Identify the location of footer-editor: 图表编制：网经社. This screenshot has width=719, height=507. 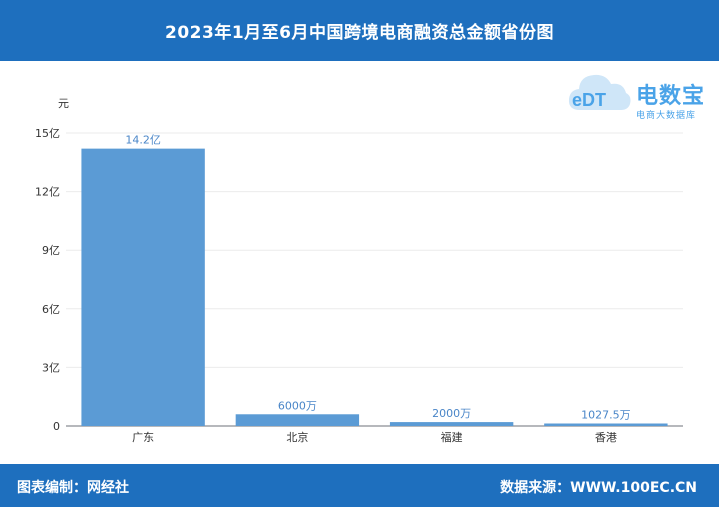
(73, 488).